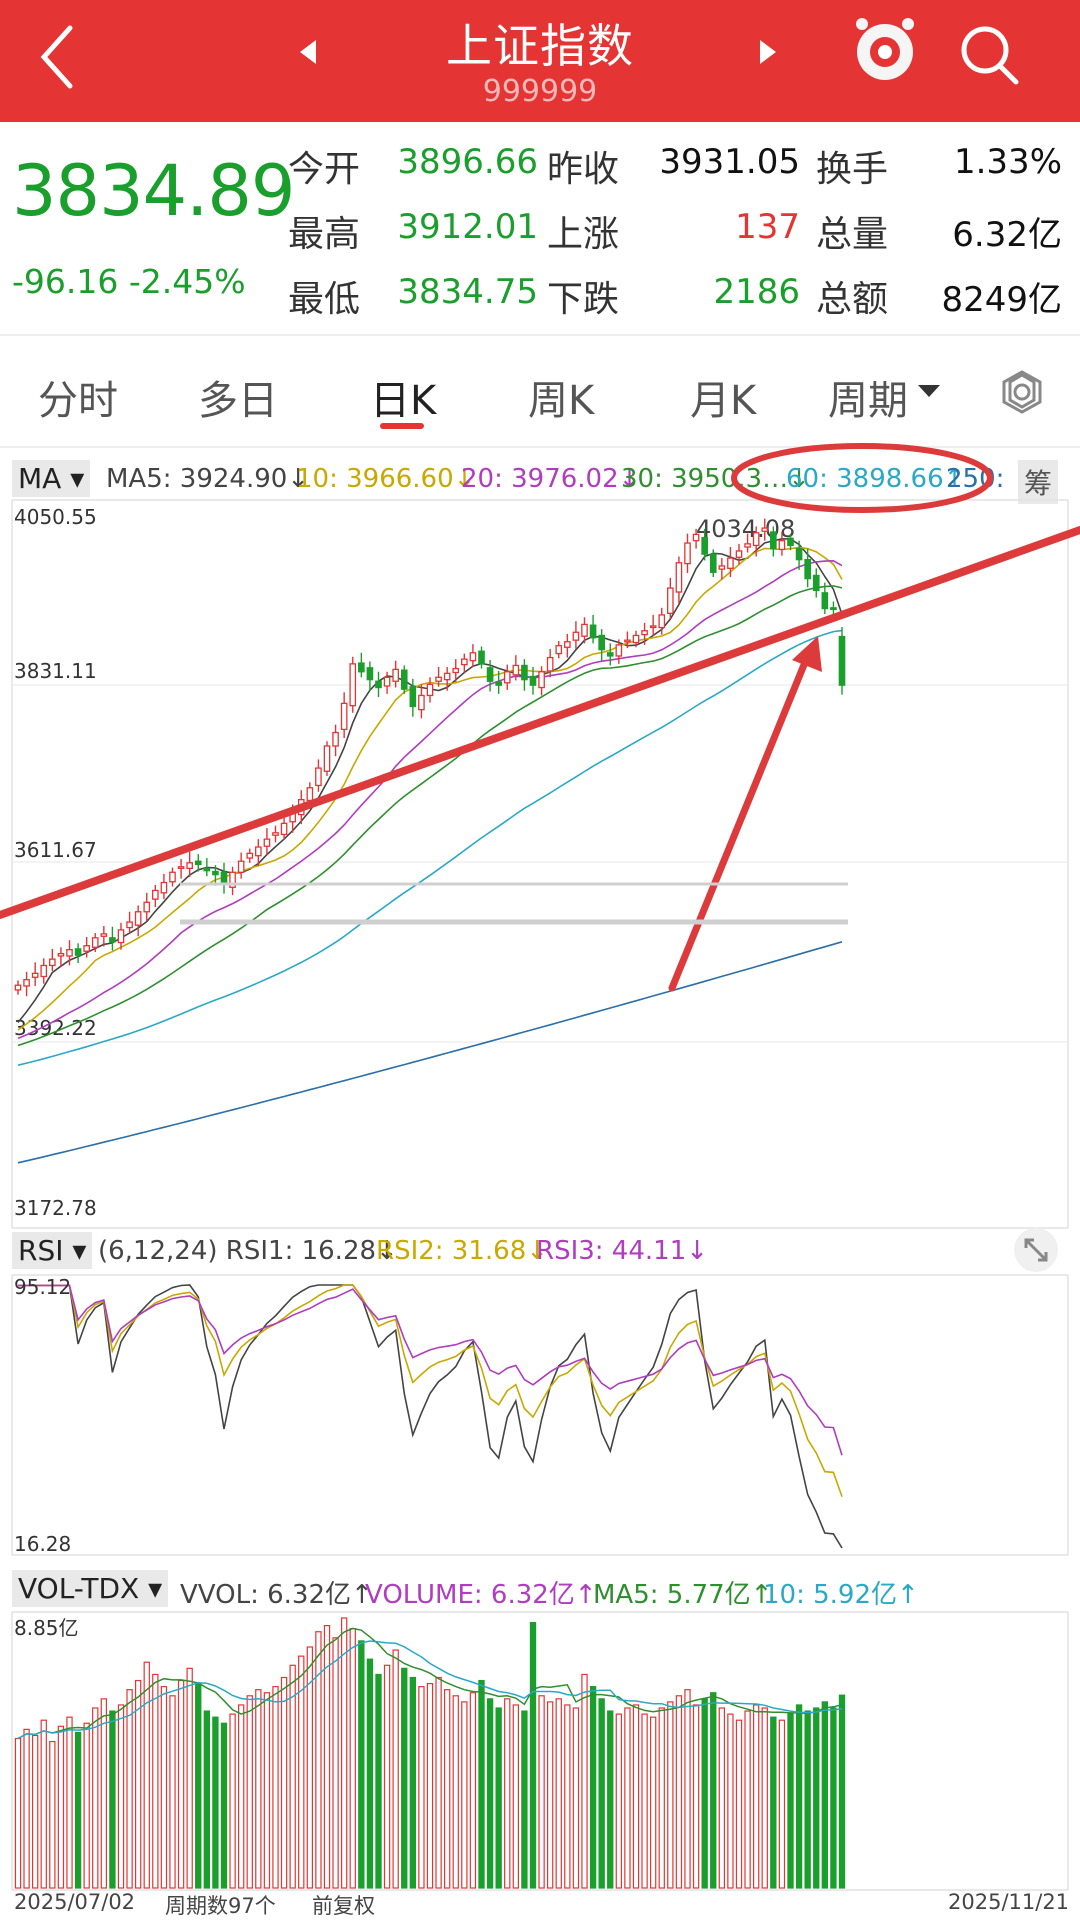 The width and height of the screenshot is (1080, 1920). What do you see at coordinates (220, 1906) in the screenshot?
I see `period-count: 周期数97个` at bounding box center [220, 1906].